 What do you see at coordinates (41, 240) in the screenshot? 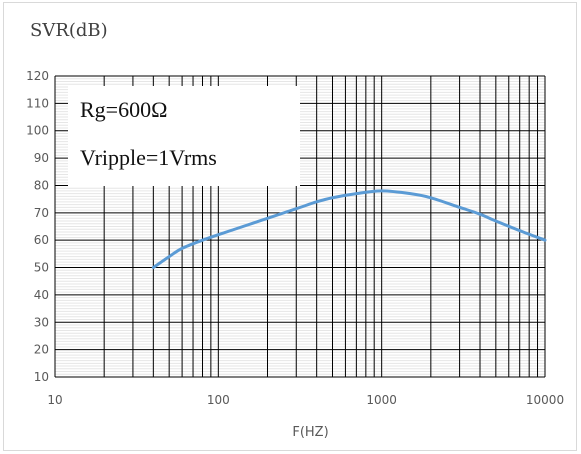
I see `y-tick-label: 60` at bounding box center [41, 240].